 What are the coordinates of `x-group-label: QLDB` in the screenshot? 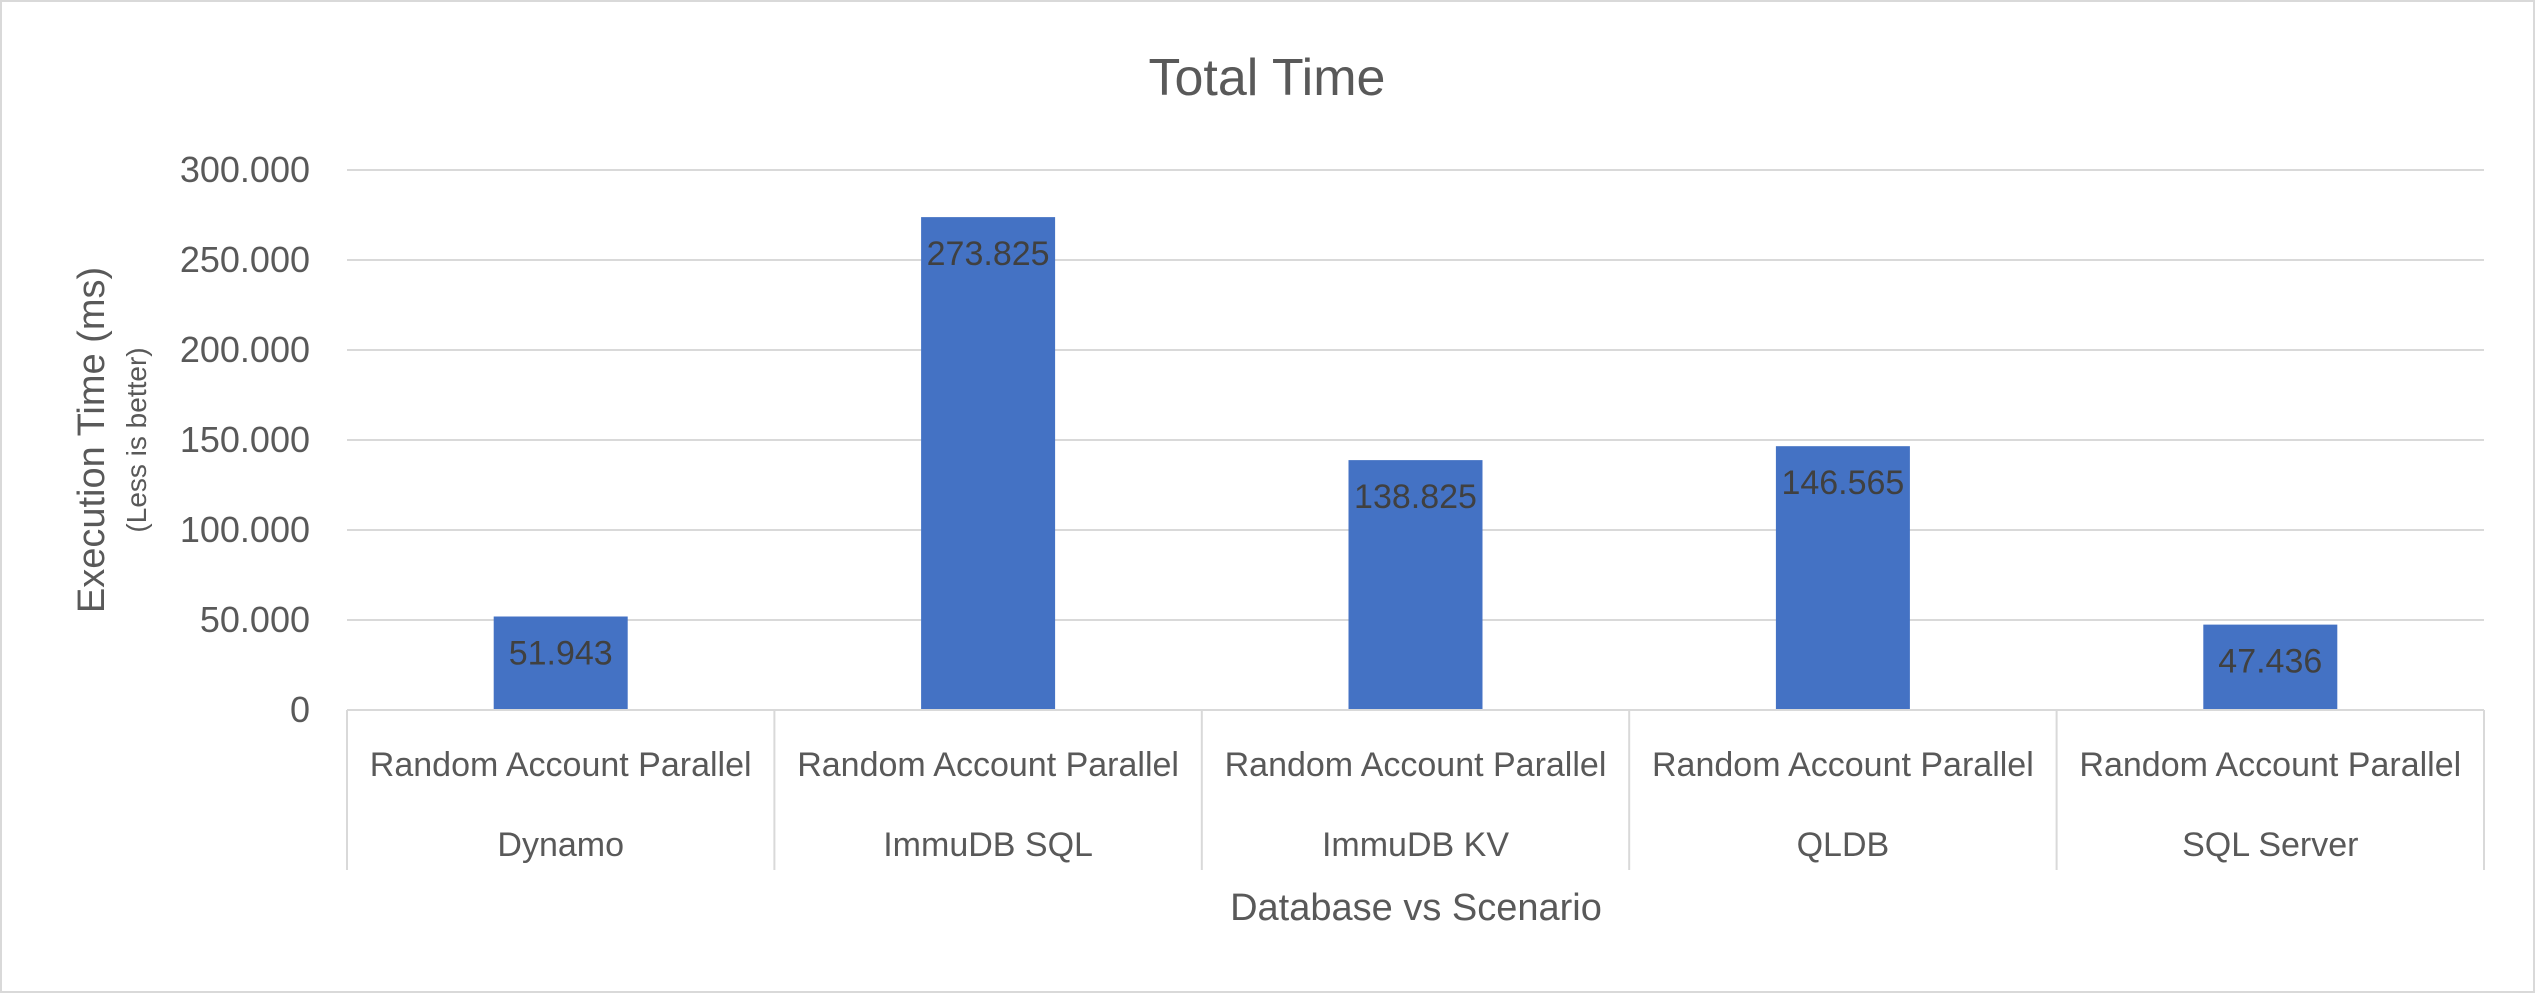 It's located at (1843, 845).